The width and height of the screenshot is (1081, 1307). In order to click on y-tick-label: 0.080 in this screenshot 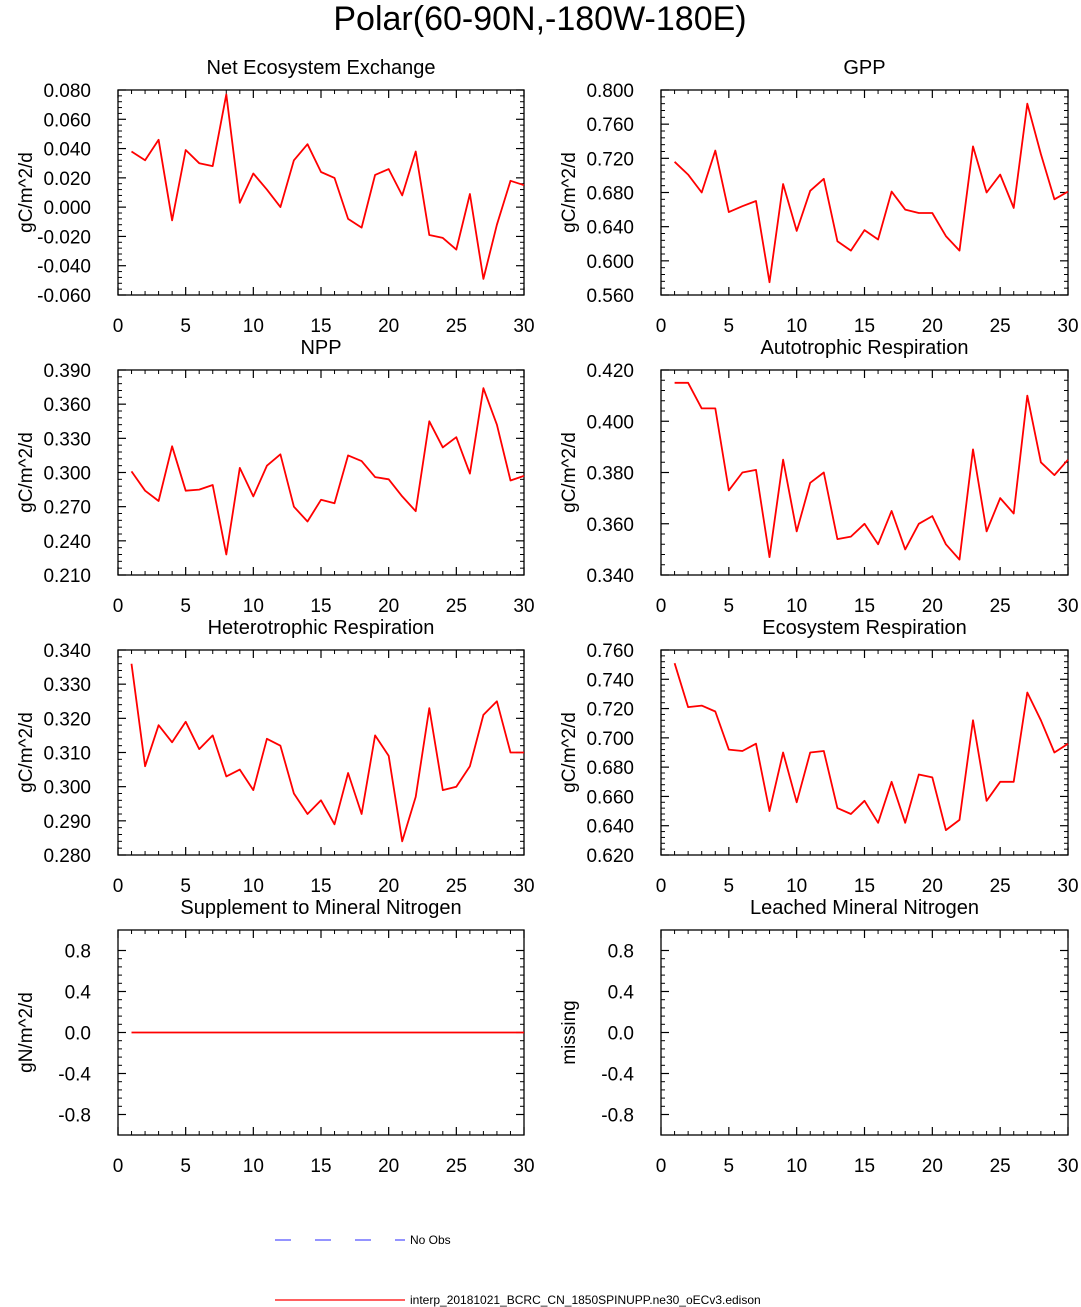, I will do `click(67, 91)`.